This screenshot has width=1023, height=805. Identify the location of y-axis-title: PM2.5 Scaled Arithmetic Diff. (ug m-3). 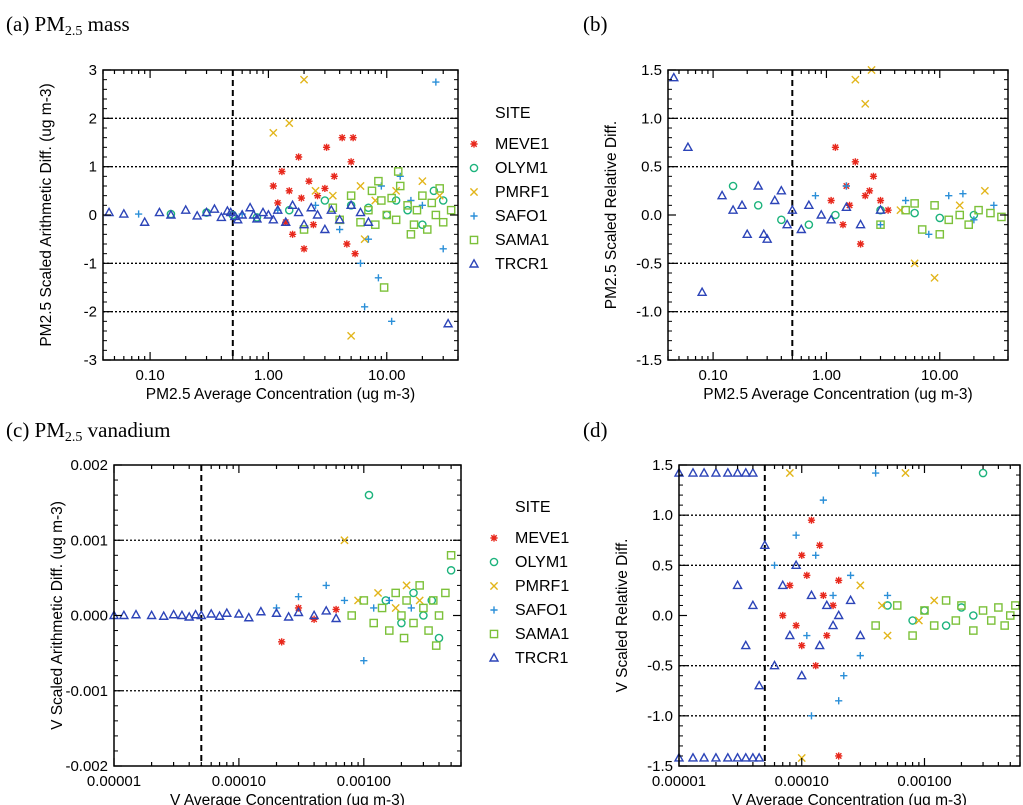
(46, 214).